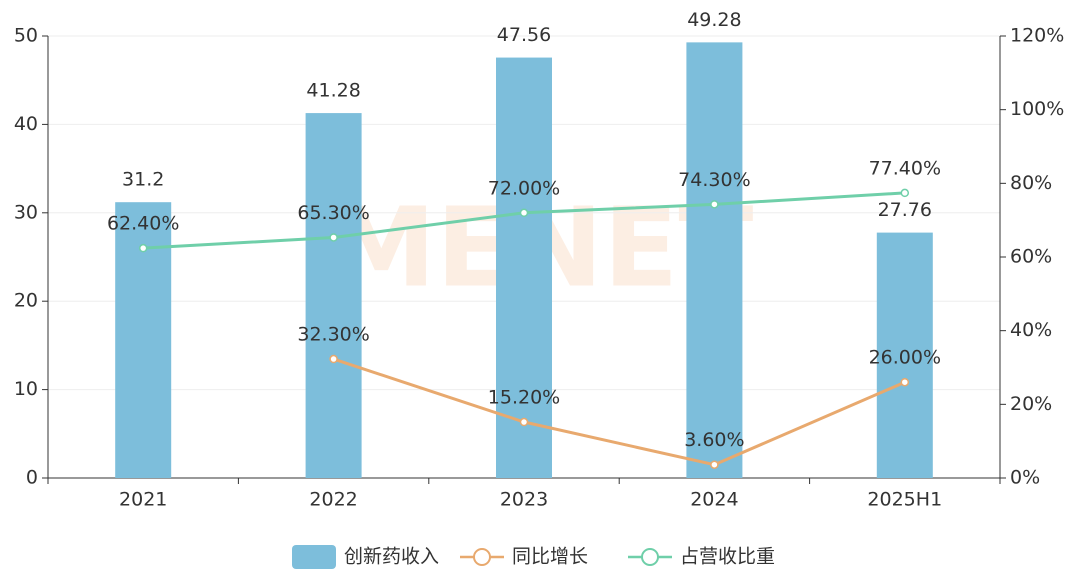  What do you see at coordinates (26, 36) in the screenshot?
I see `y-tick-label: 50` at bounding box center [26, 36].